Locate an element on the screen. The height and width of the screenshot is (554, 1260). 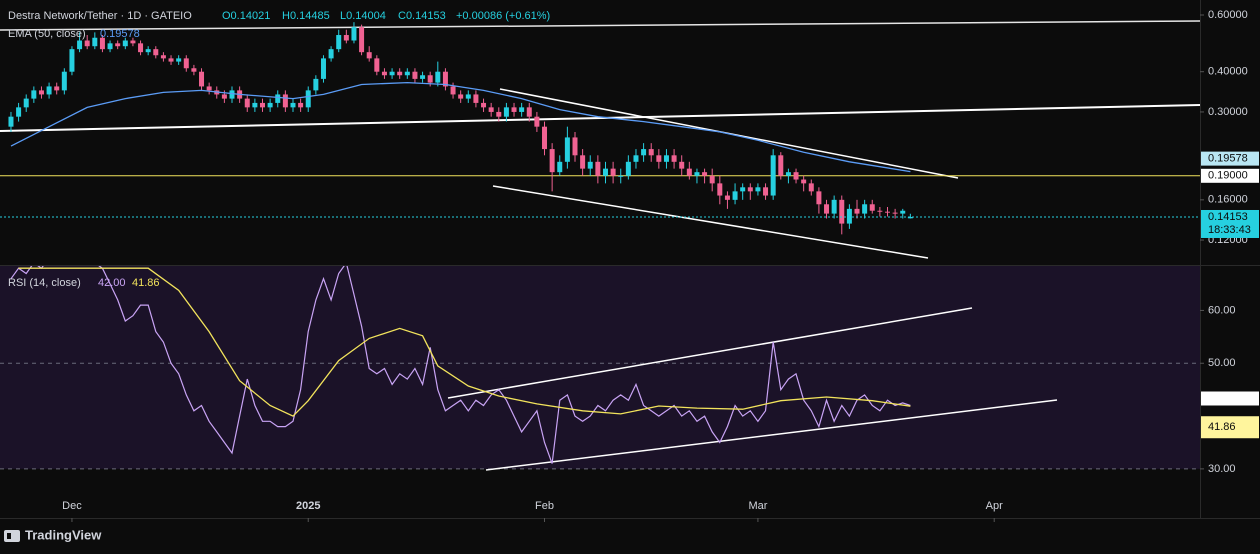
hline-badge: 0.19000 is located at coordinates (1228, 176).